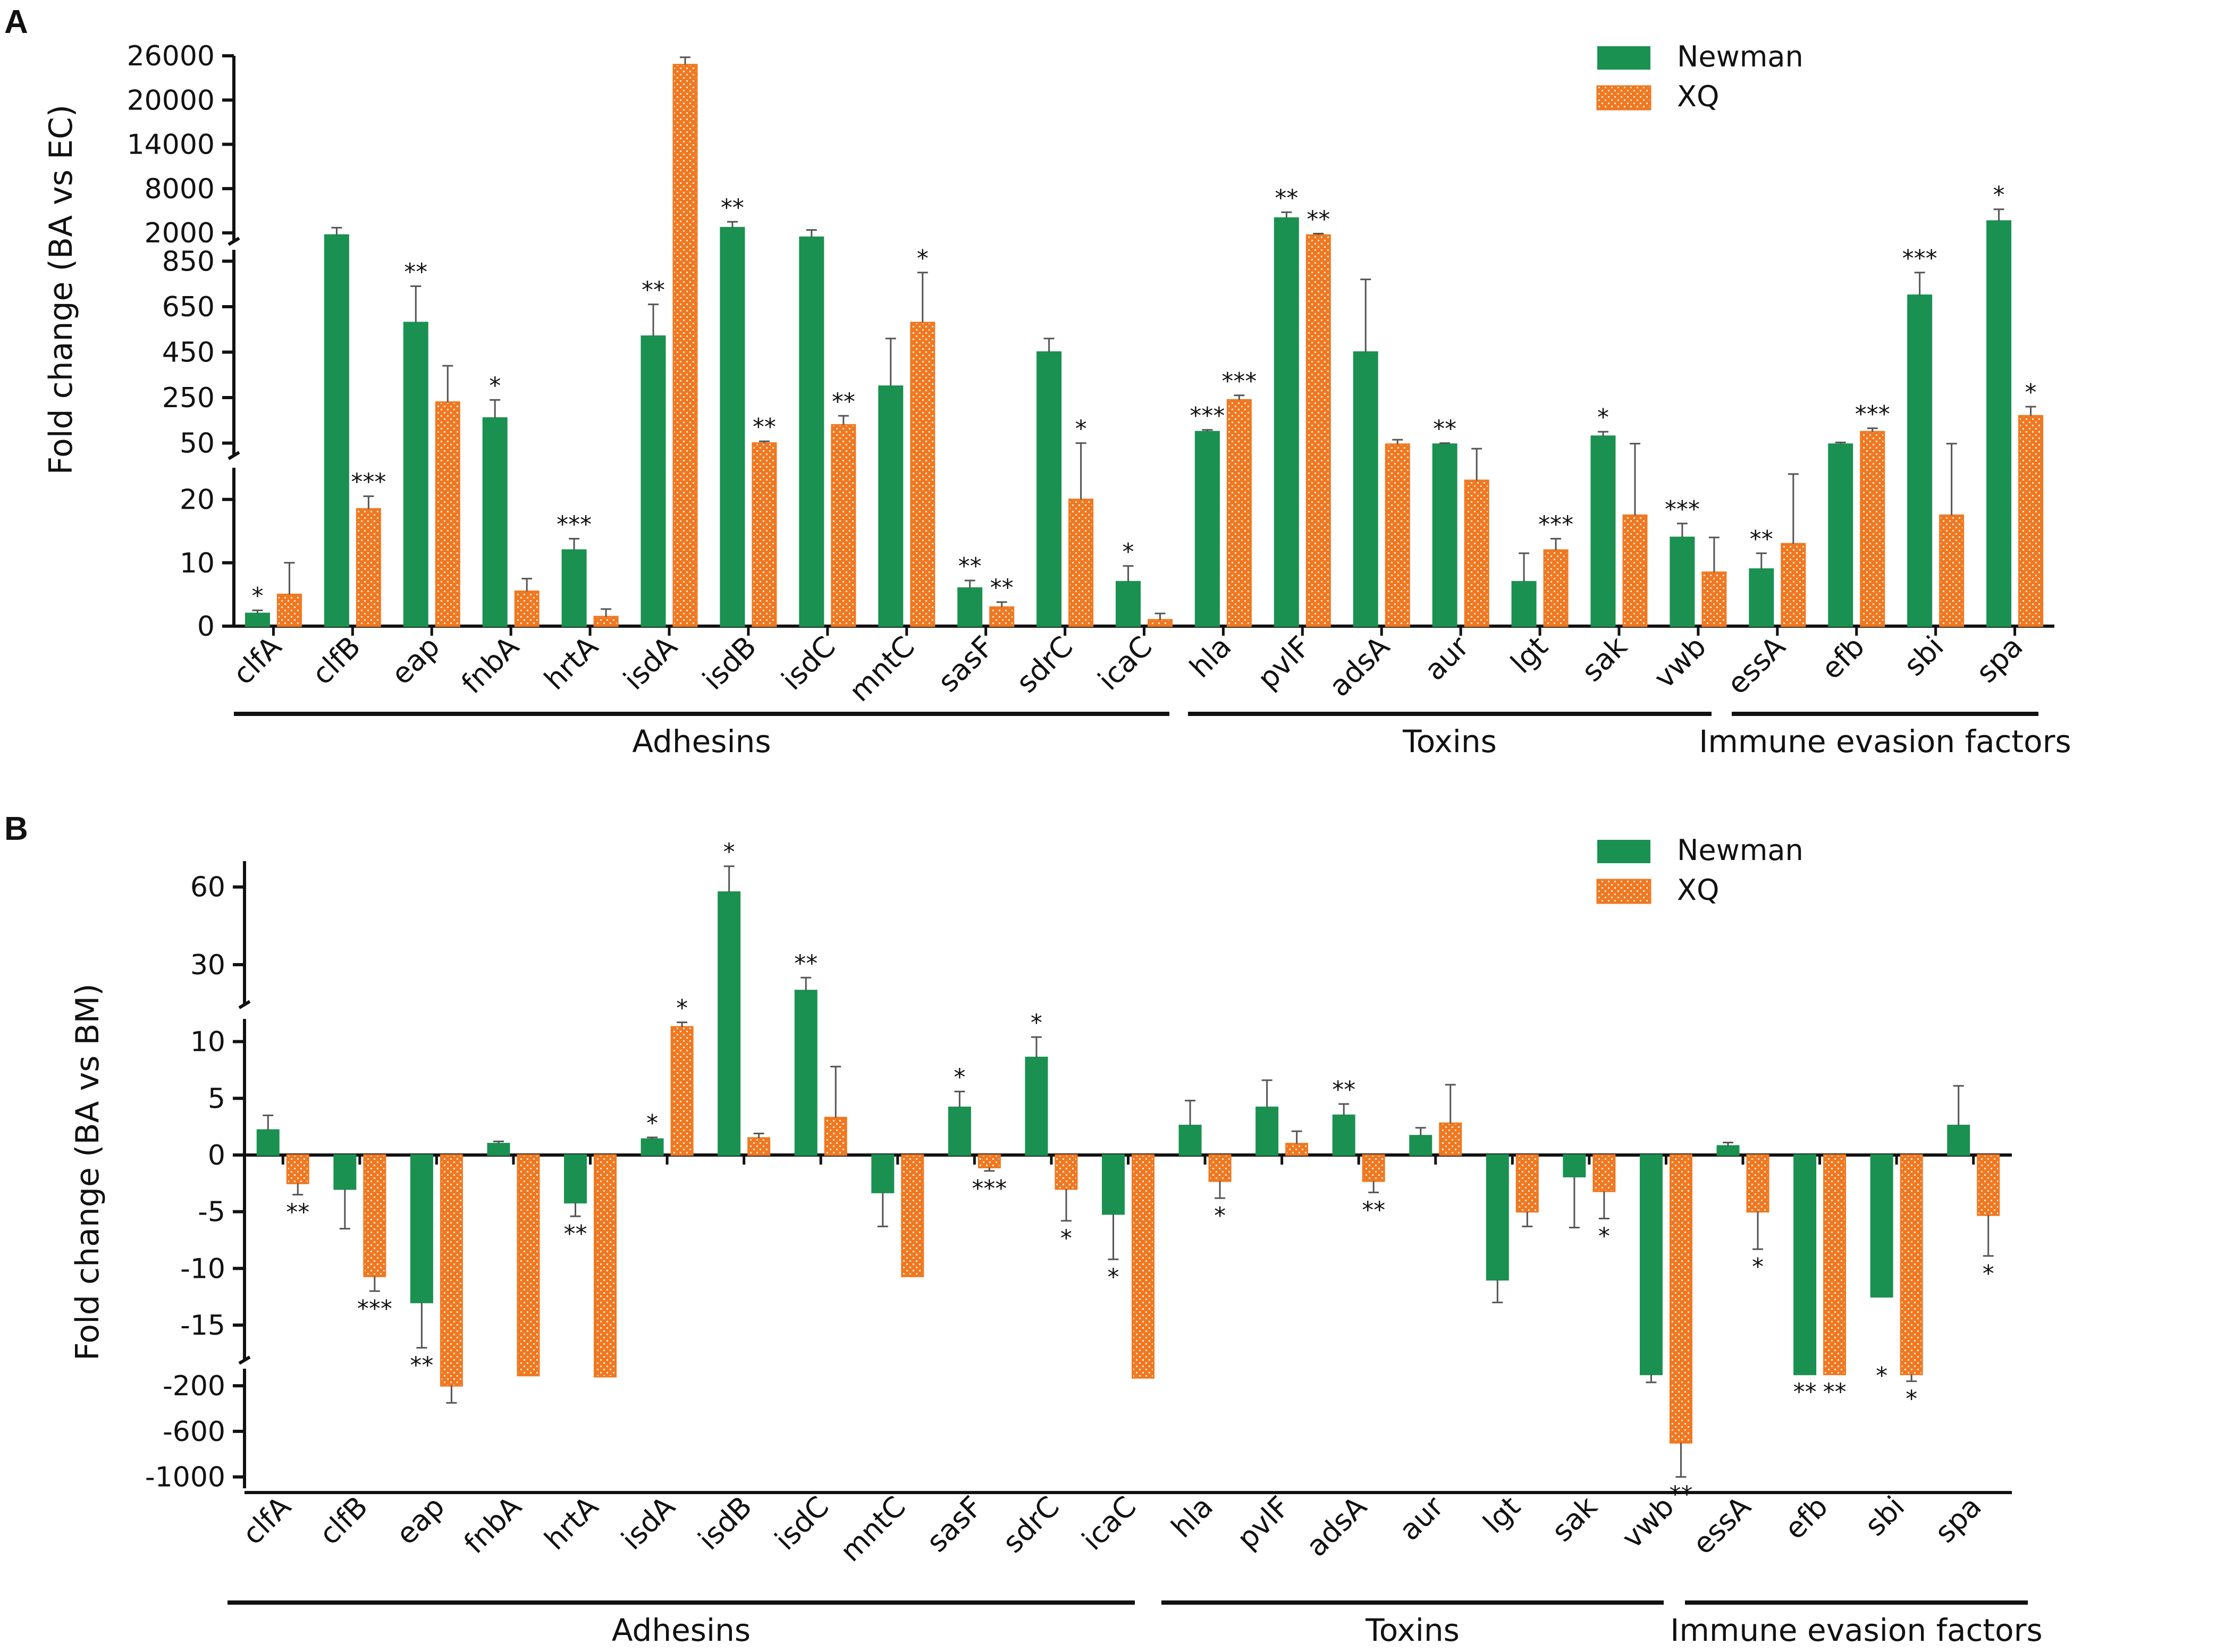 This screenshot has width=2225, height=1652. I want to click on y-tick-label: 30, so click(207, 965).